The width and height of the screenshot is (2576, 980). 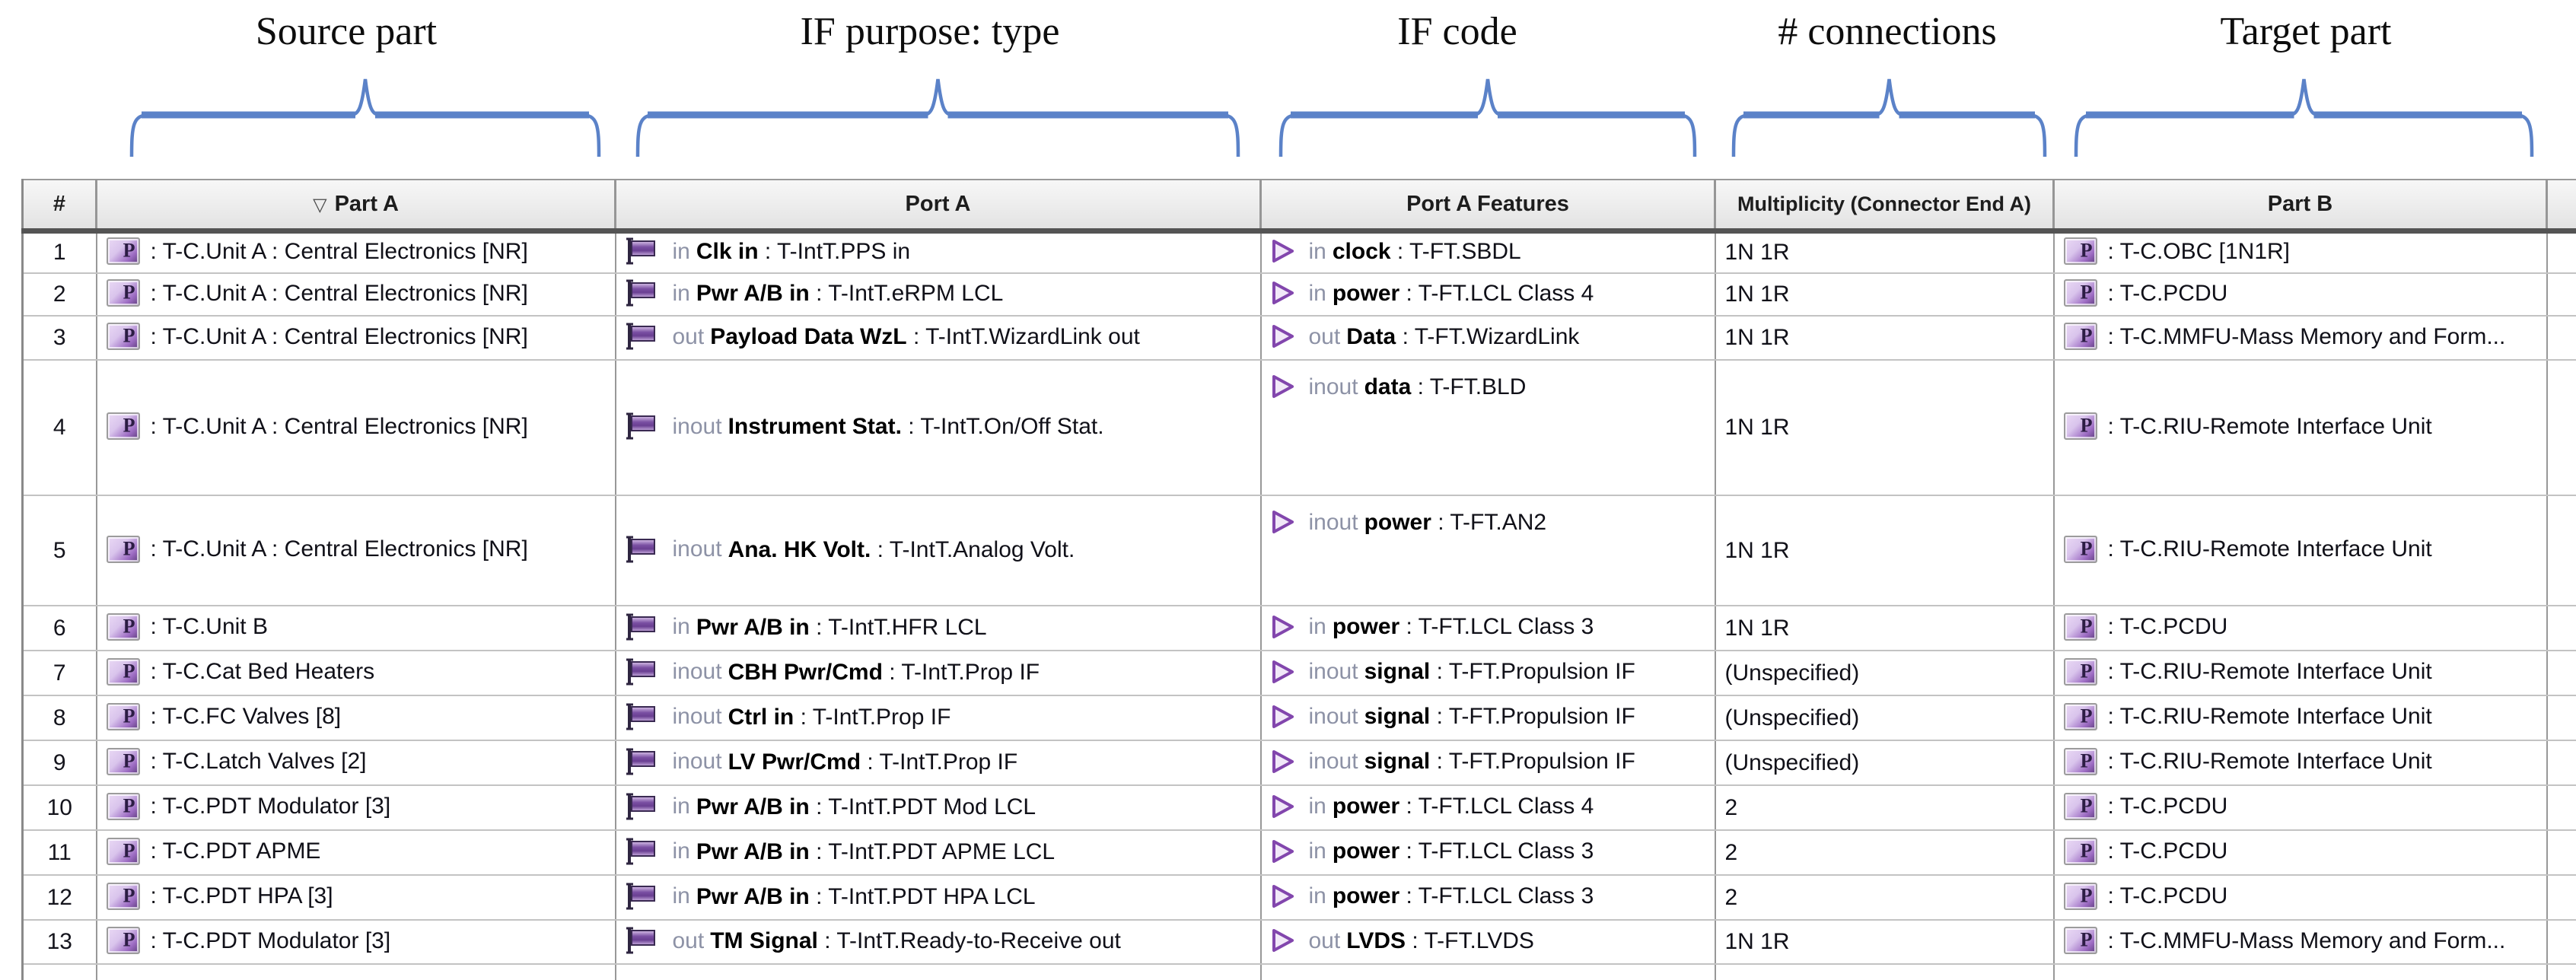 What do you see at coordinates (727, 252) in the screenshot?
I see `port-name: Clk in` at bounding box center [727, 252].